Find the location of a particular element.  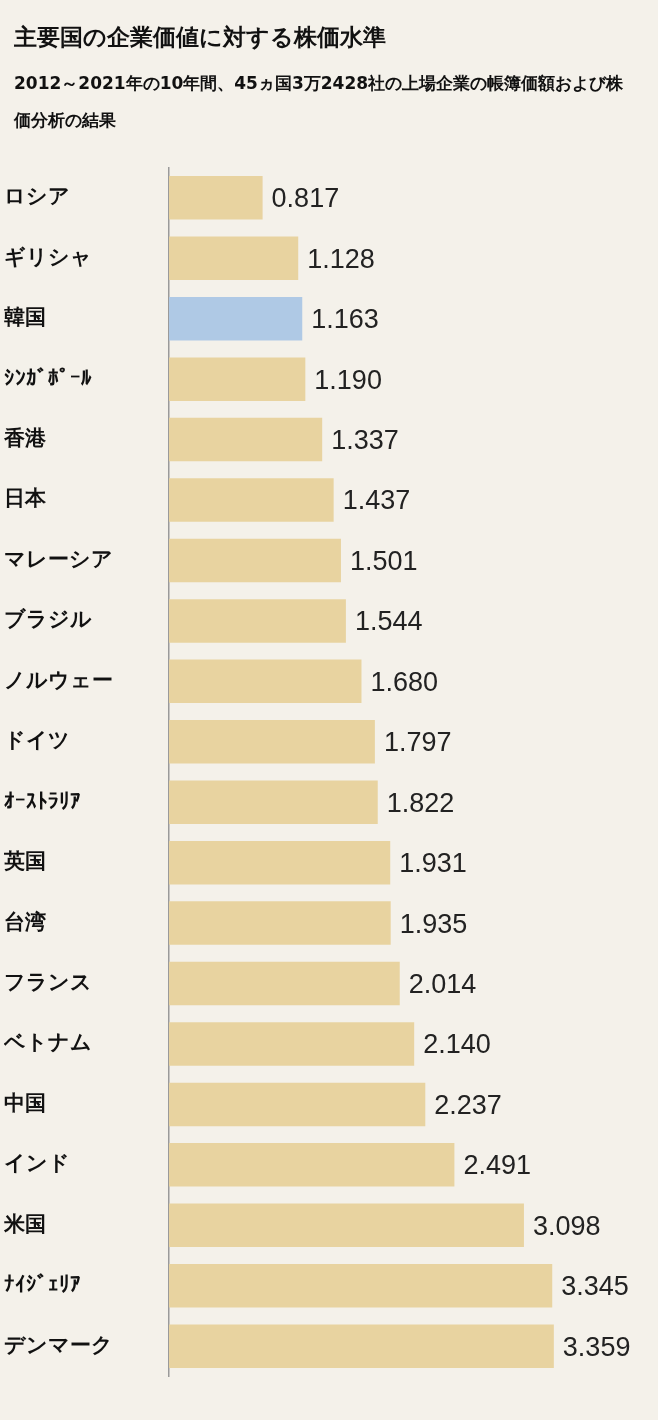

data-label: 2.237 is located at coordinates (468, 1104).